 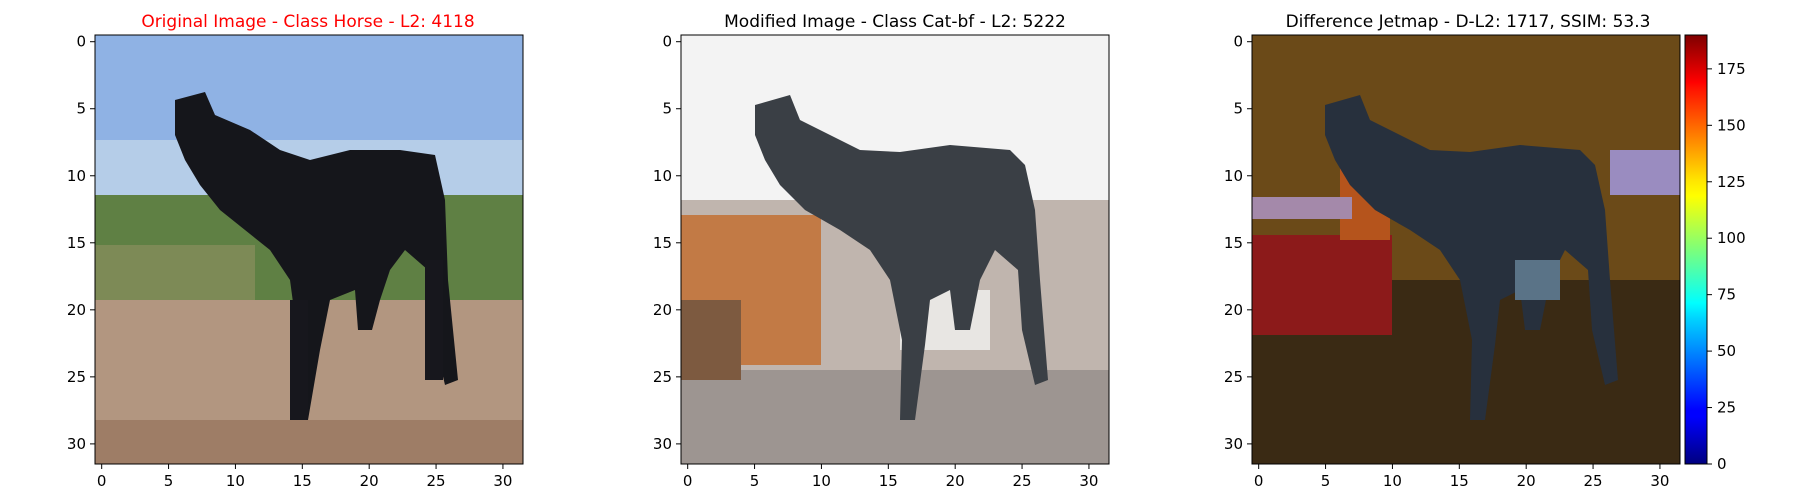 I want to click on panel-title-original: Original Image - Class Horse - L2: 4118, so click(x=307, y=22).